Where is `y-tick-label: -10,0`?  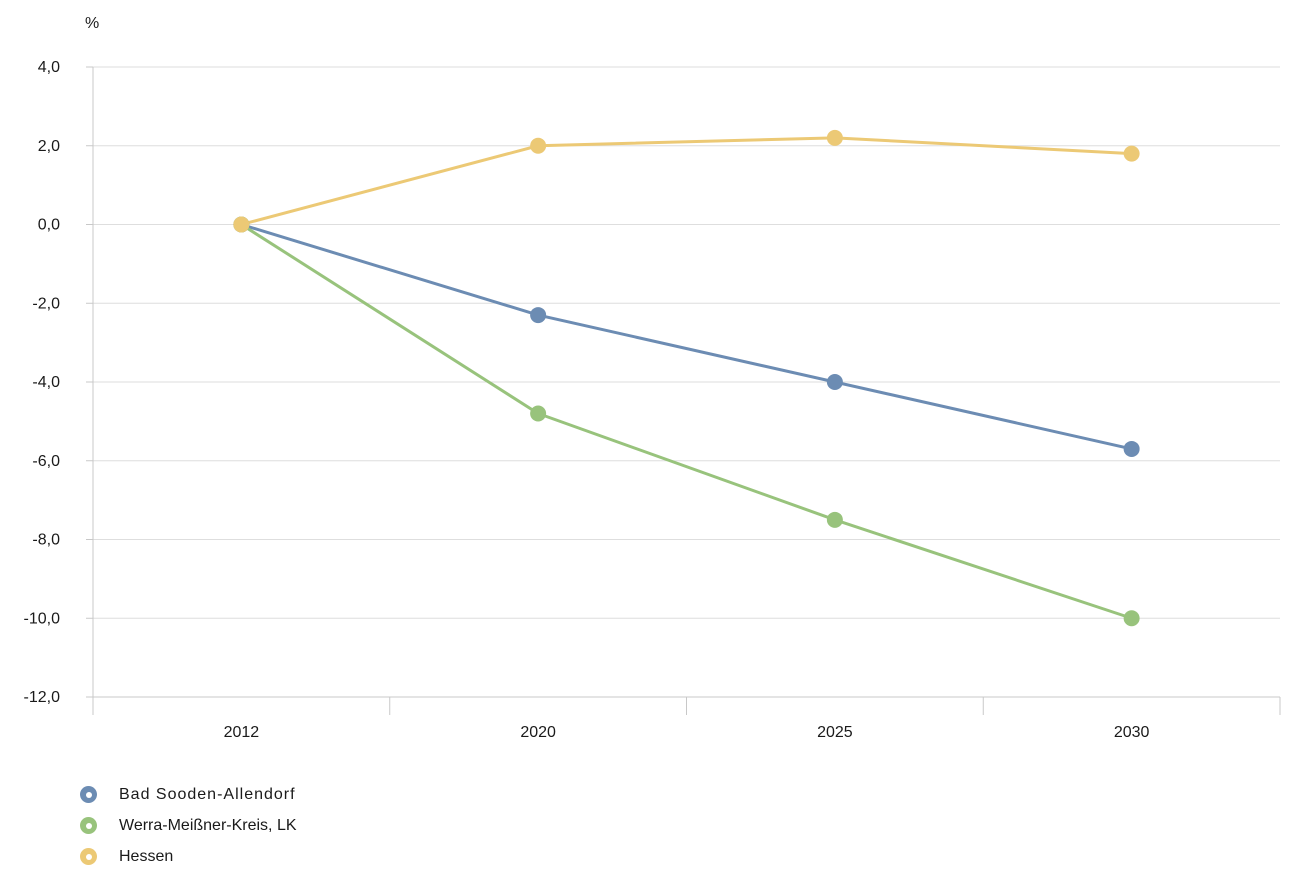
y-tick-label: -10,0 is located at coordinates (42, 618).